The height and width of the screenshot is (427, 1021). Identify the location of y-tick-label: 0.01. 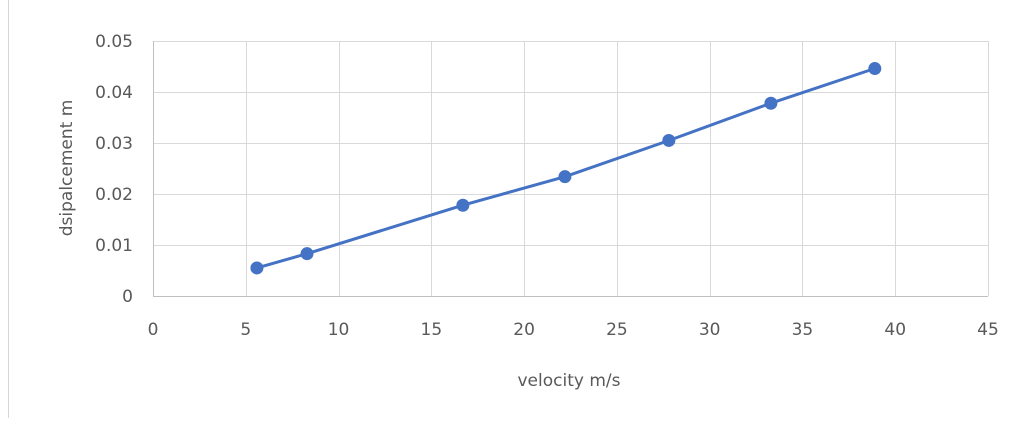
(114, 246).